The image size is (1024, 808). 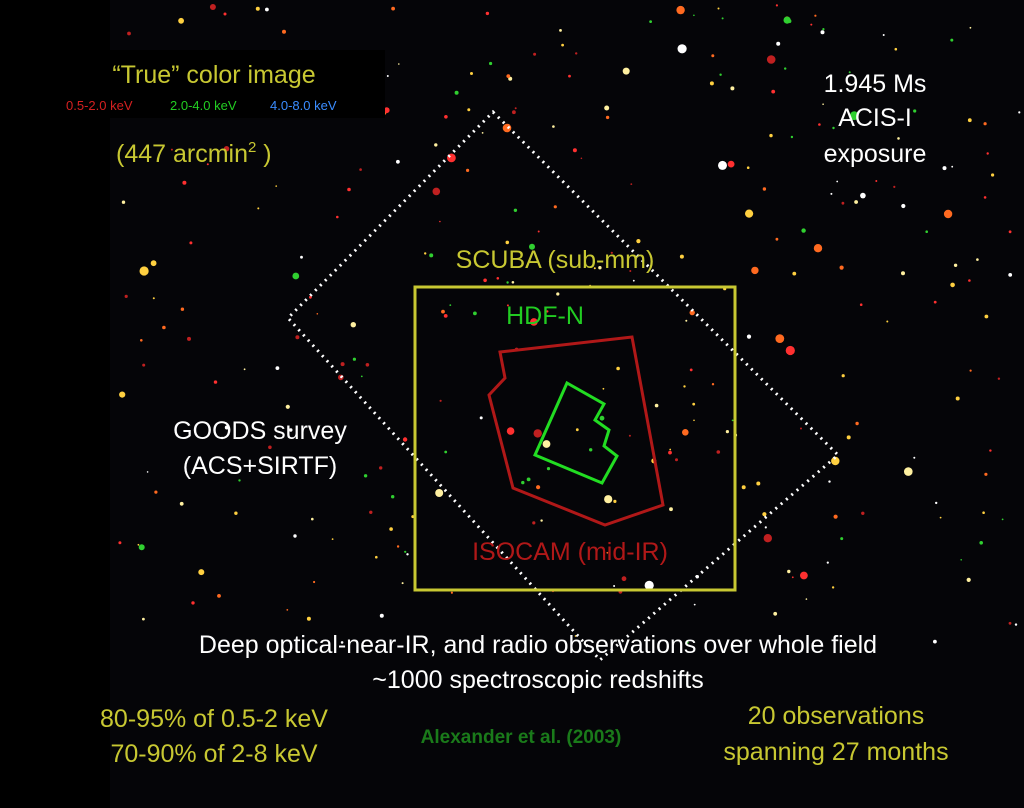 What do you see at coordinates (203, 105) in the screenshot?
I see `band-label: 2.0-4.0 keV` at bounding box center [203, 105].